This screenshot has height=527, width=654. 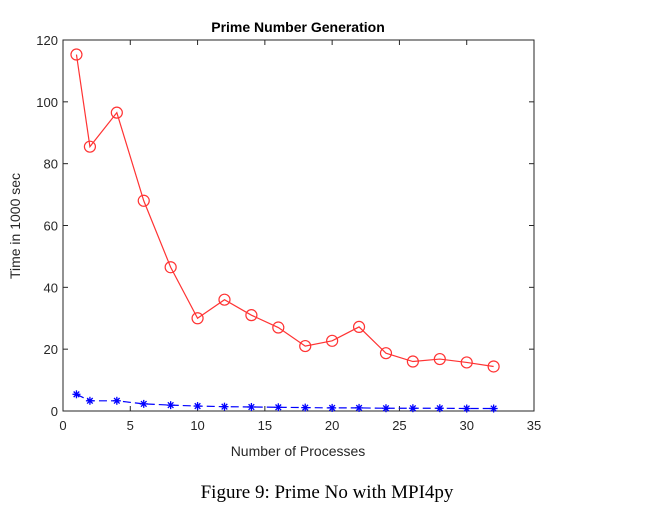 What do you see at coordinates (51, 164) in the screenshot?
I see `y-tick-label: 80` at bounding box center [51, 164].